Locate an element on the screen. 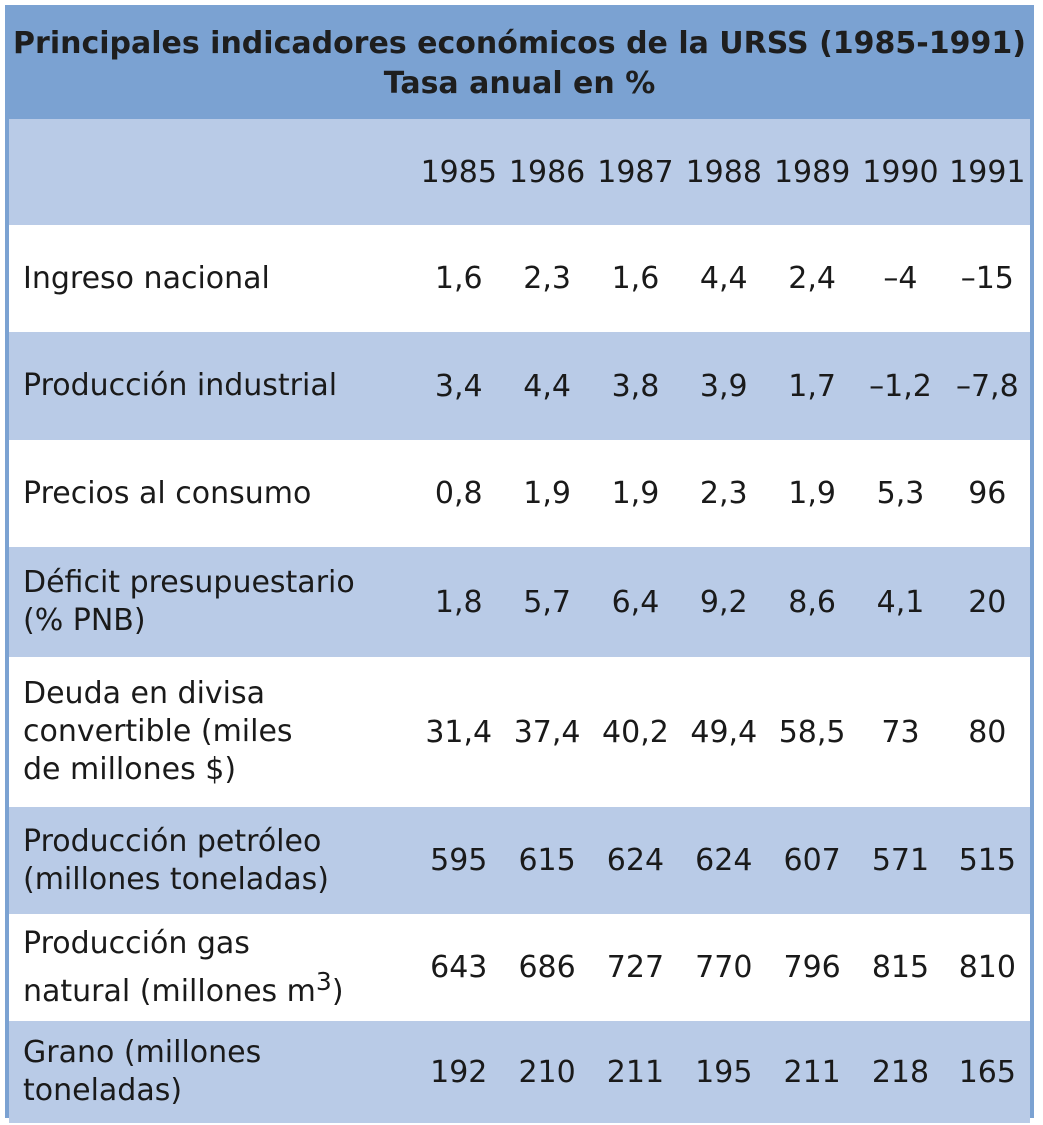  value-cell: 643 is located at coordinates (459, 967).